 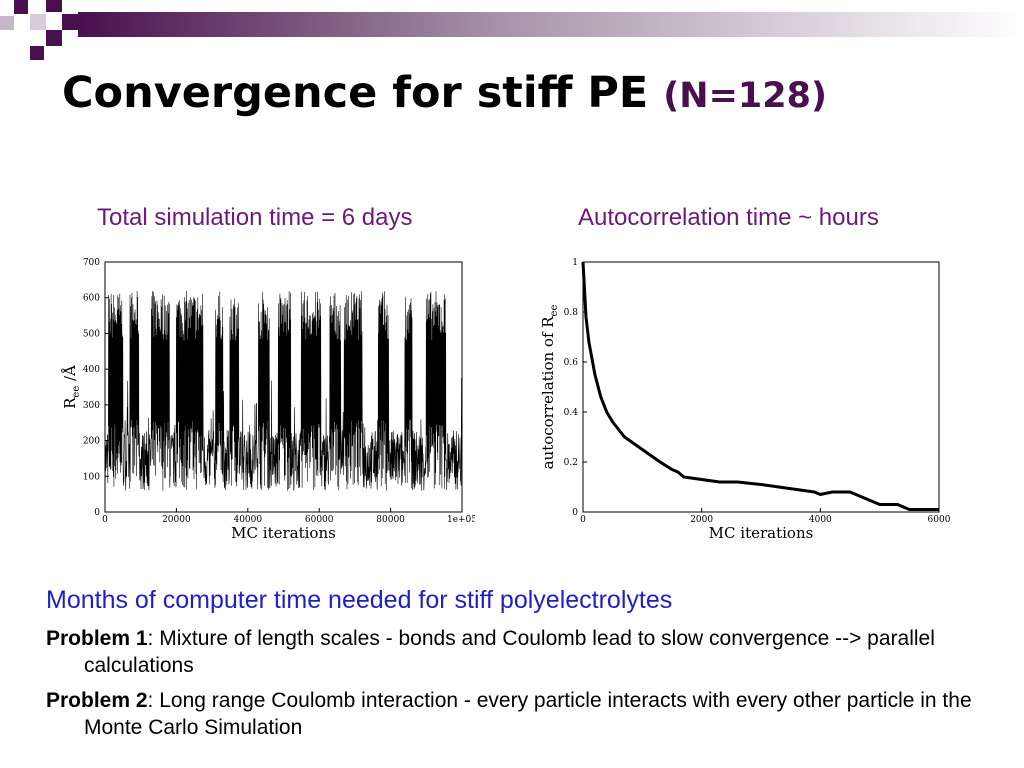 I want to click on y-tick-label: 500, so click(x=91, y=334).